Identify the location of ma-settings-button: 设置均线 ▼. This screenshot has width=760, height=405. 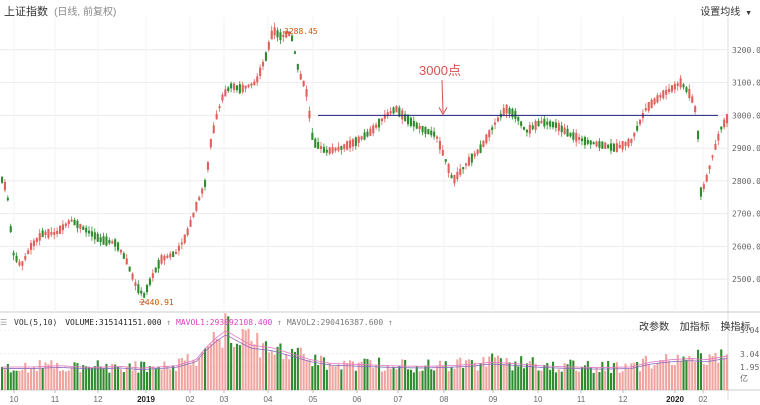
(726, 10).